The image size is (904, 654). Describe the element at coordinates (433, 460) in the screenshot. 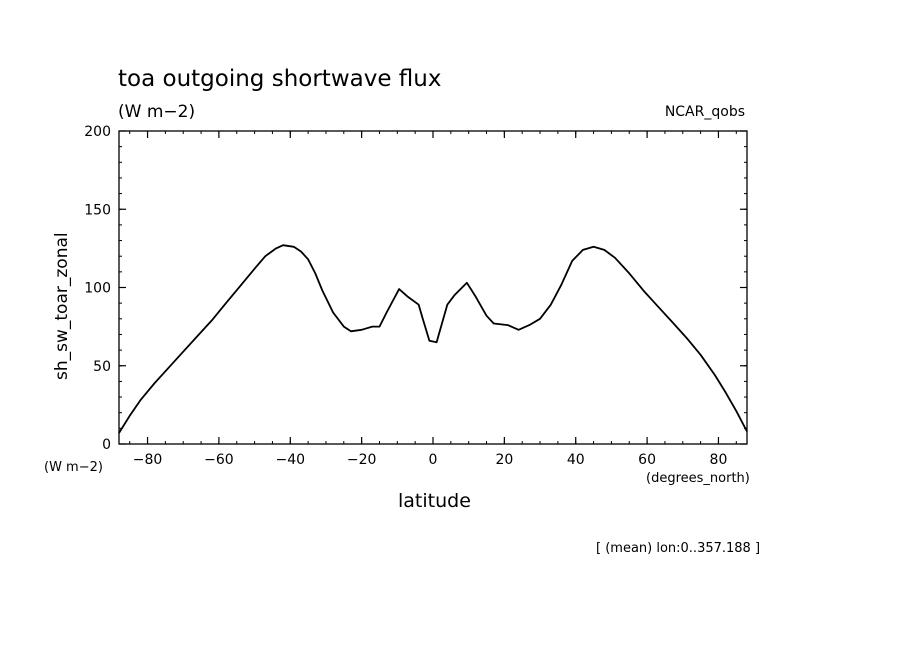

I see `x-tick-label: 0` at that location.